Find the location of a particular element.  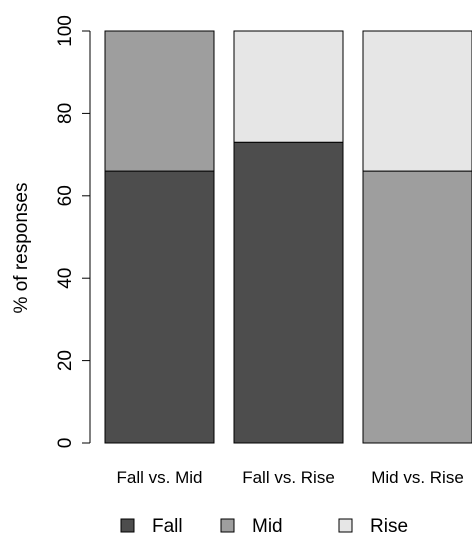

legend: Fall Mid Rise is located at coordinates (264, 526).